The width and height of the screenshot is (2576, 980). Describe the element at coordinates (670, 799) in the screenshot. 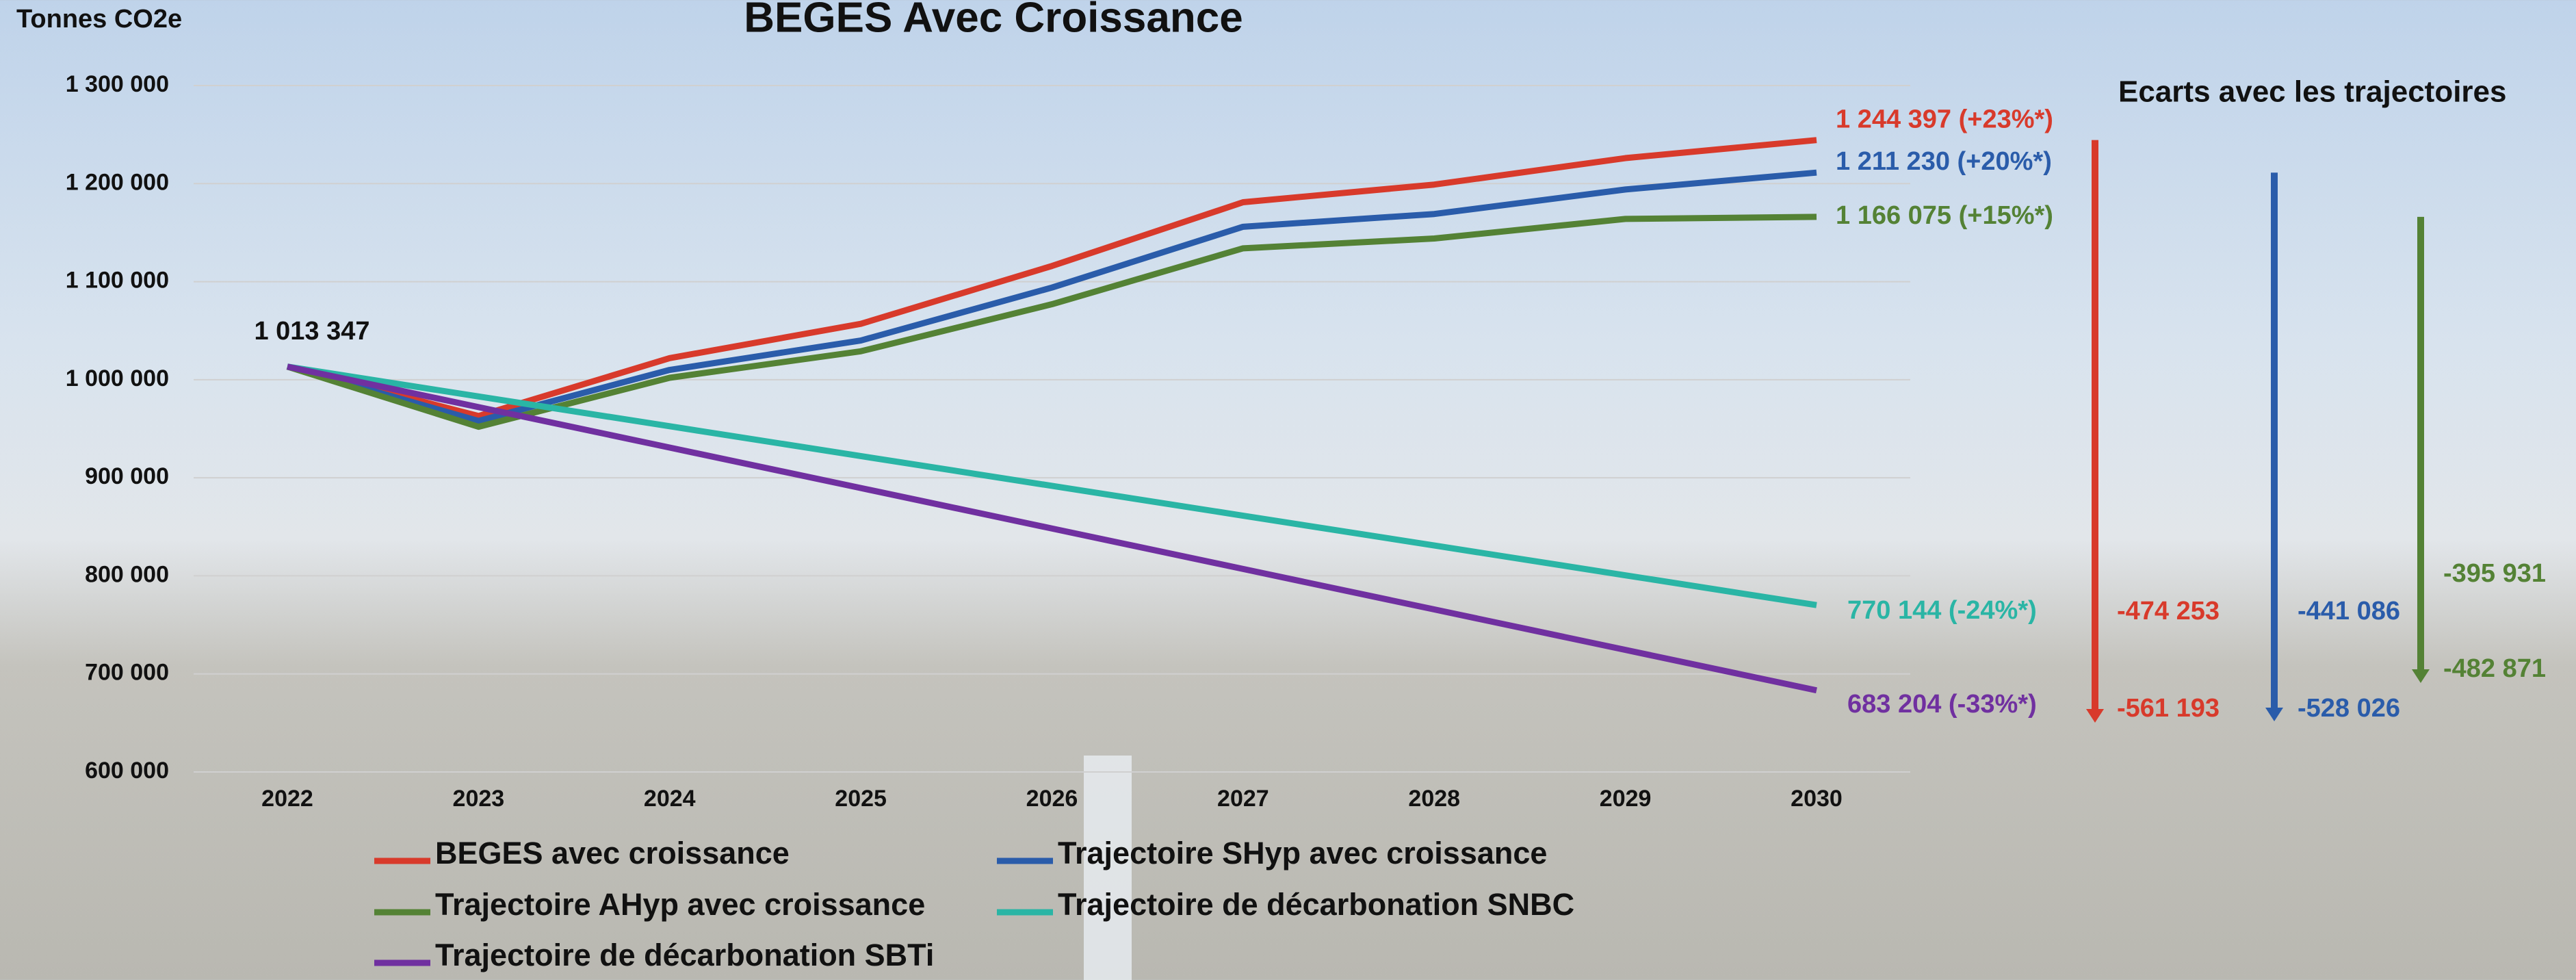

I see `x-tick-label: 2024` at that location.